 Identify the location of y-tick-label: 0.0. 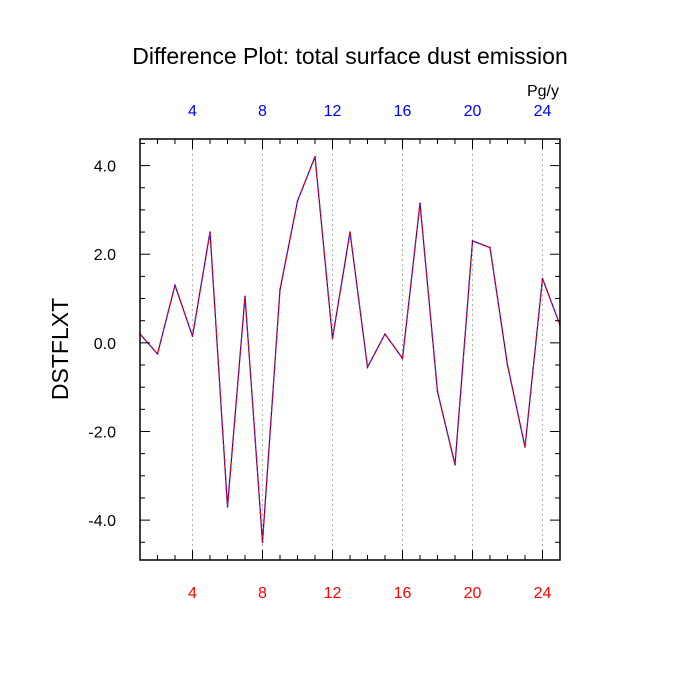
(105, 344).